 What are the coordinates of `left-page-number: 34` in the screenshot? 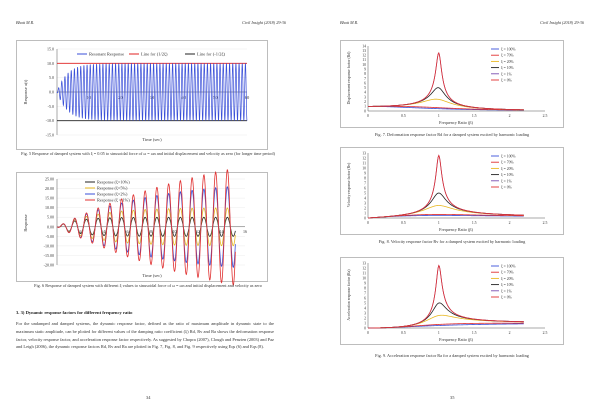 It's located at (148, 397).